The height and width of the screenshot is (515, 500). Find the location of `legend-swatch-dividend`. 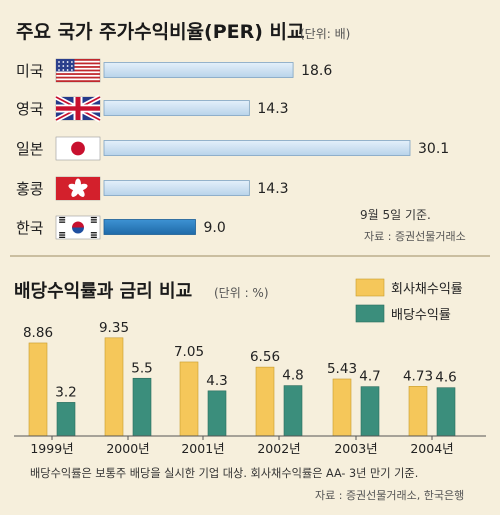

legend-swatch-dividend is located at coordinates (370, 313).